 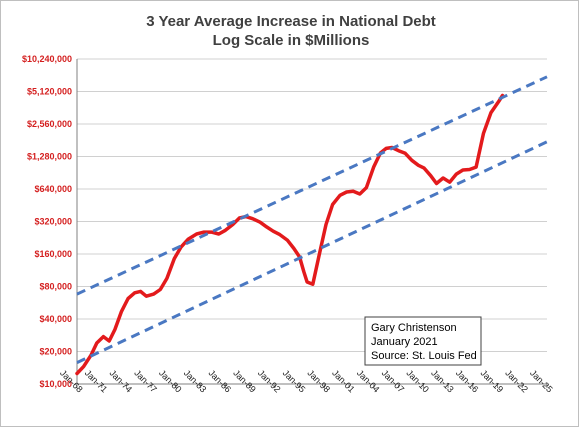 What do you see at coordinates (318, 381) in the screenshot?
I see `x-tick-label: Jan-98` at bounding box center [318, 381].